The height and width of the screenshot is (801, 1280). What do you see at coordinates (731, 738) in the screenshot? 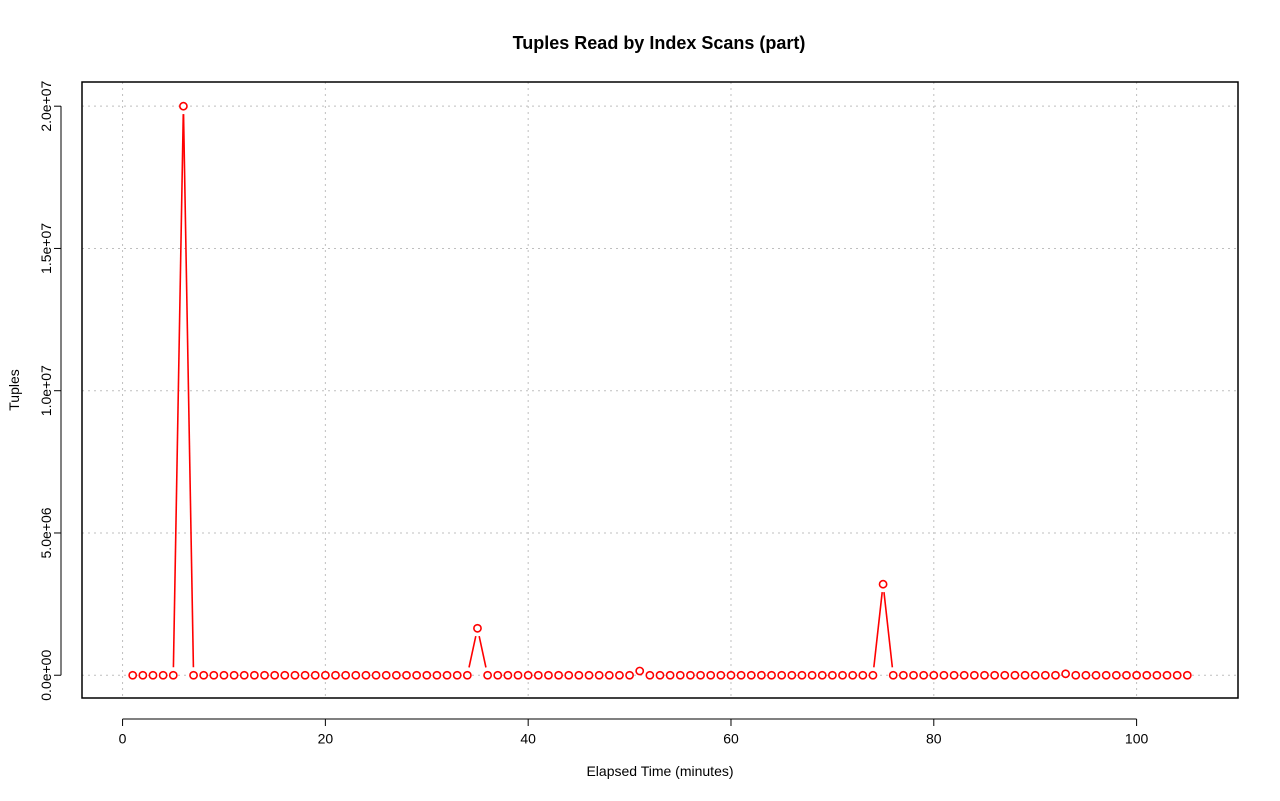
I see `x-tick-label: 60` at bounding box center [731, 738].